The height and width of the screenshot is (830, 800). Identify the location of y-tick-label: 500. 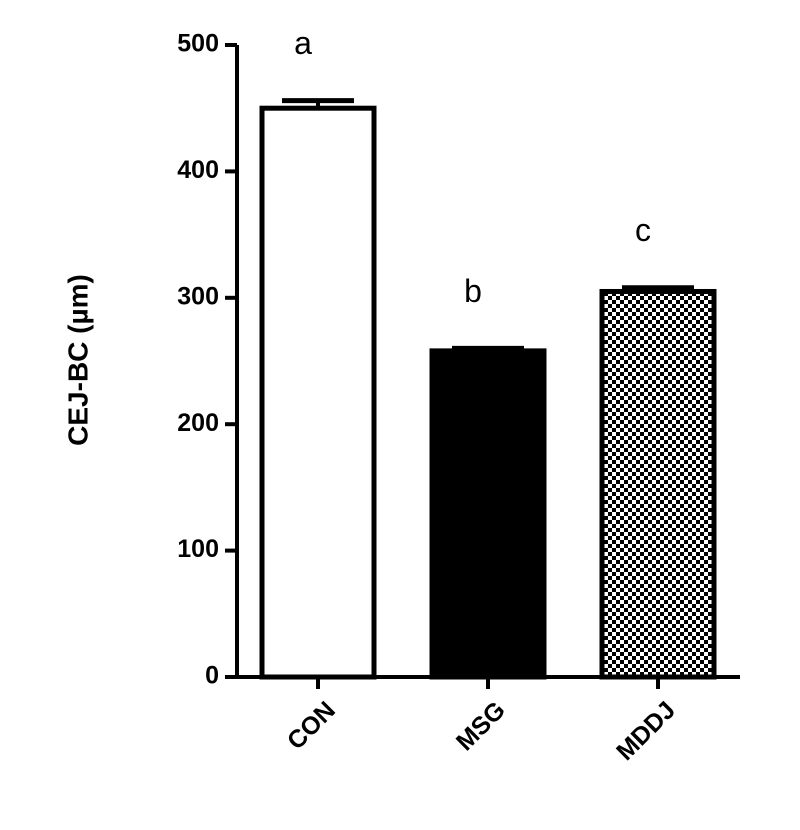
(198, 44).